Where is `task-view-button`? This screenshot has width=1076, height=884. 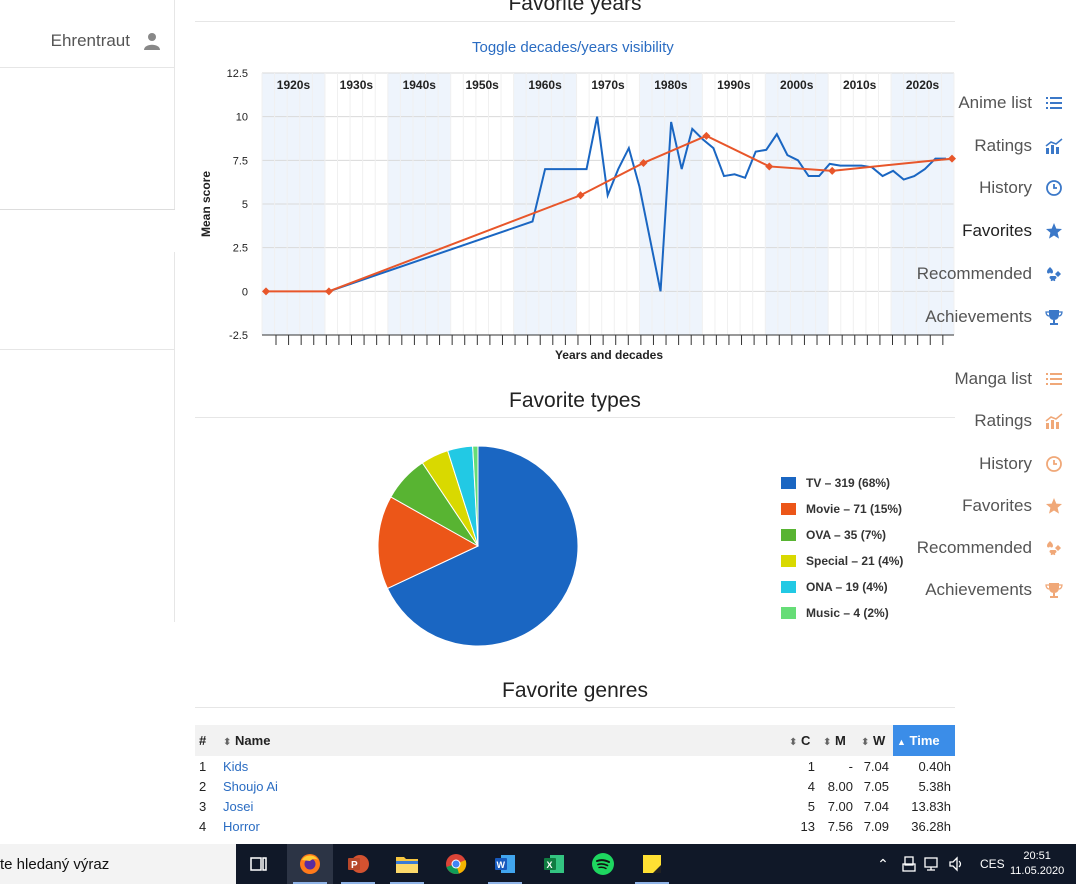 task-view-button is located at coordinates (259, 864).